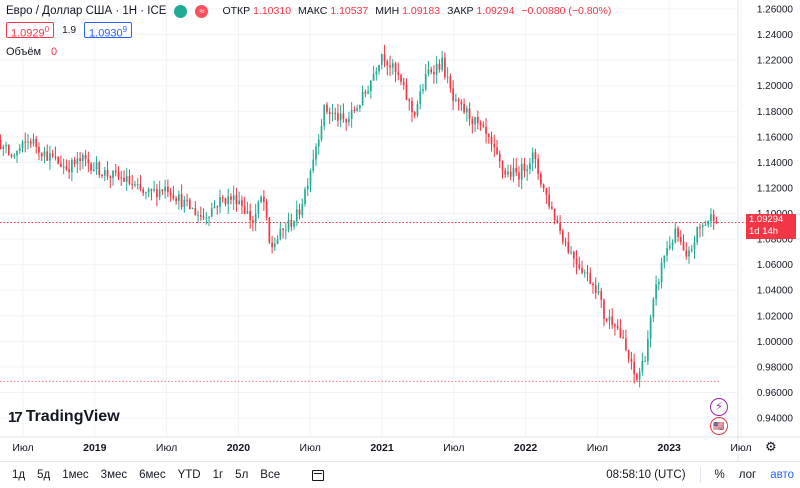 This screenshot has width=800, height=488. I want to click on tradingview-logo: 17 TradingView, so click(64, 417).